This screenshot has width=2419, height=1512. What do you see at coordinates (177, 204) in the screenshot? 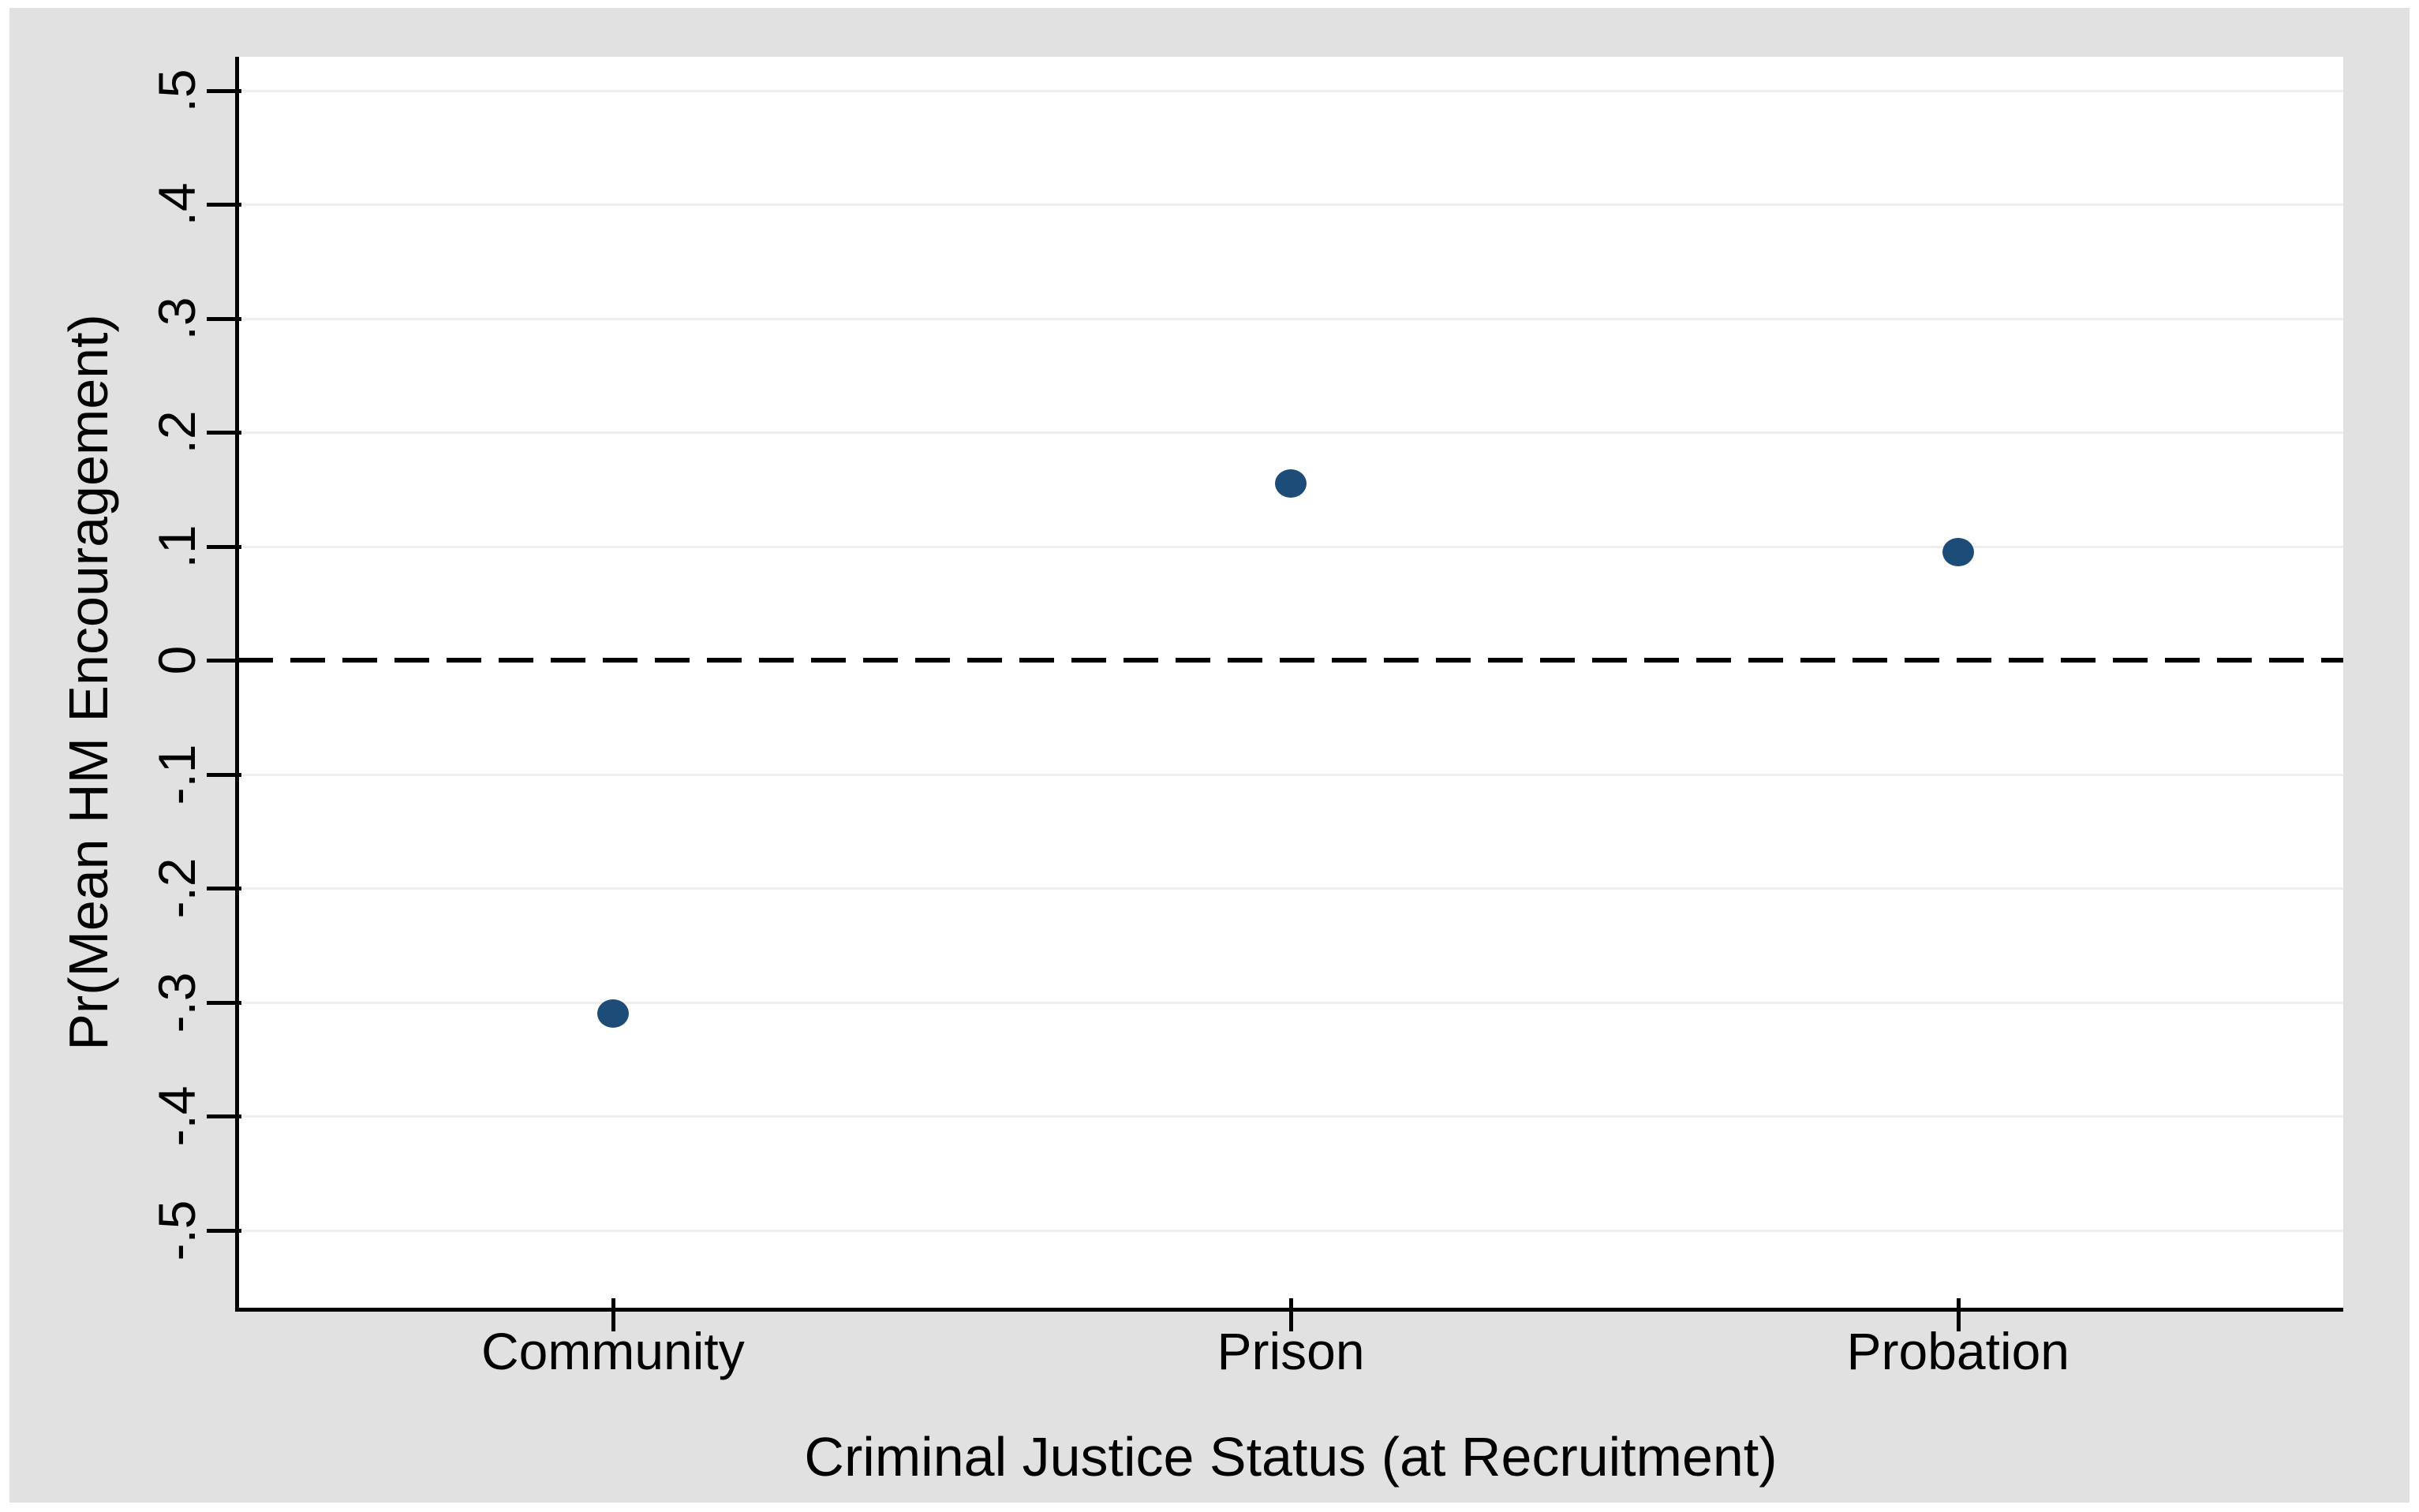
I see `y-tick-label: .4` at bounding box center [177, 204].